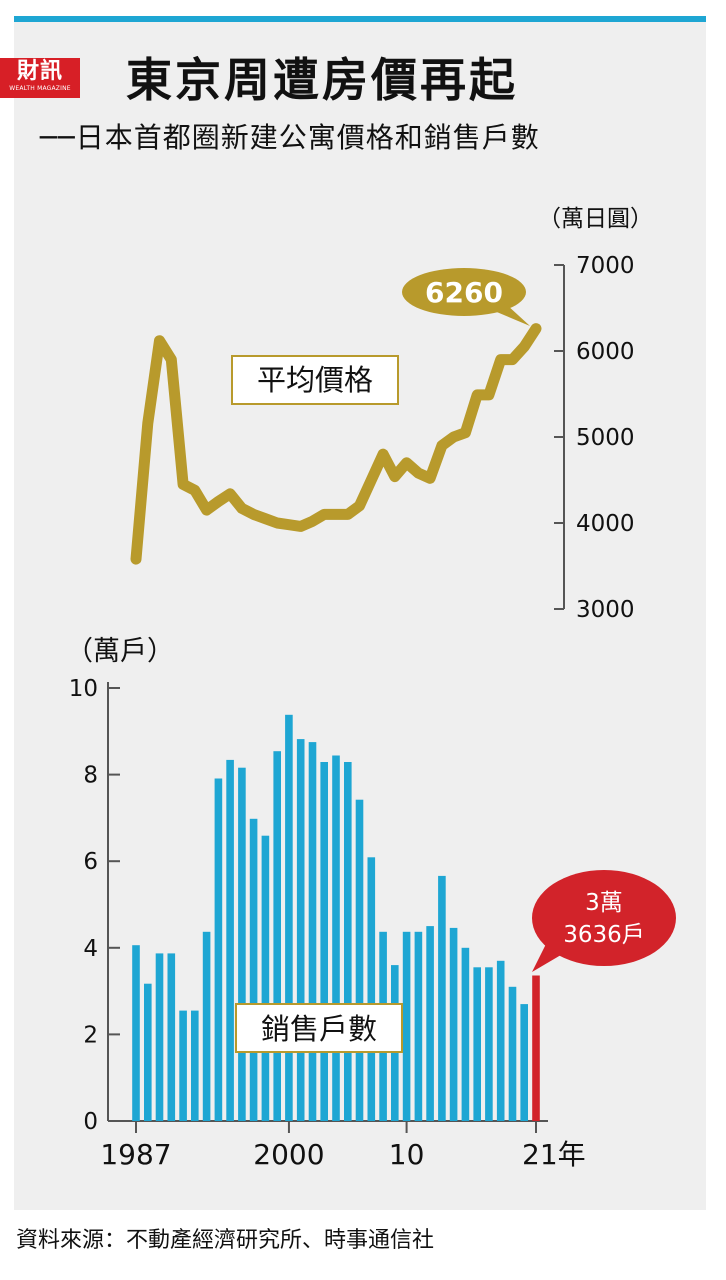  I want to click on brand-logo: 財訊 WEALTH MAGAZINE, so click(40, 78).